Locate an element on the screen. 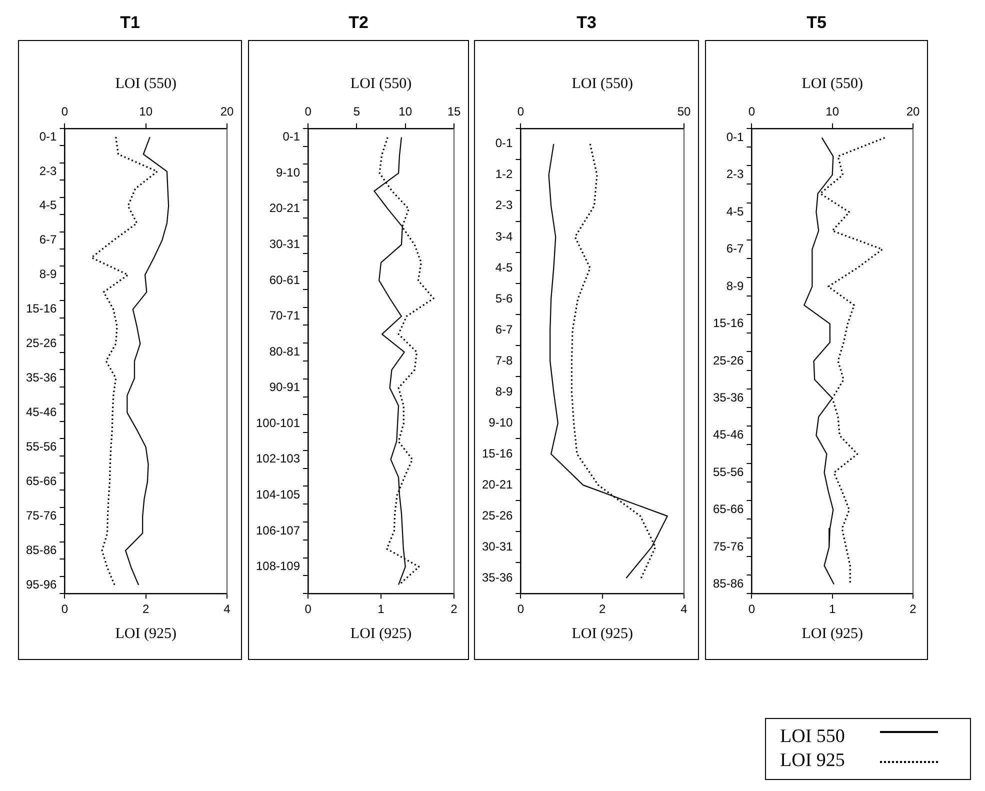 This screenshot has height=791, width=985. chart-title: T3 is located at coordinates (587, 23).